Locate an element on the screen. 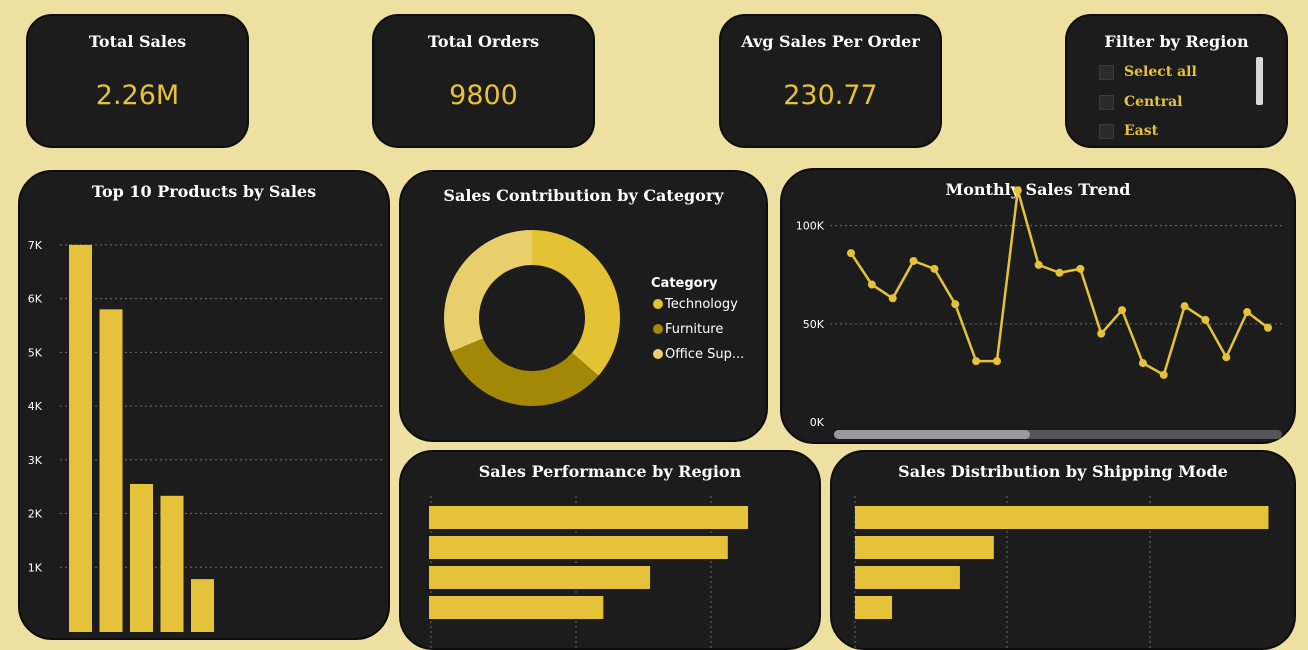 Image resolution: width=1308 pixels, height=650 pixels. y-tick-label: 50K is located at coordinates (814, 324).